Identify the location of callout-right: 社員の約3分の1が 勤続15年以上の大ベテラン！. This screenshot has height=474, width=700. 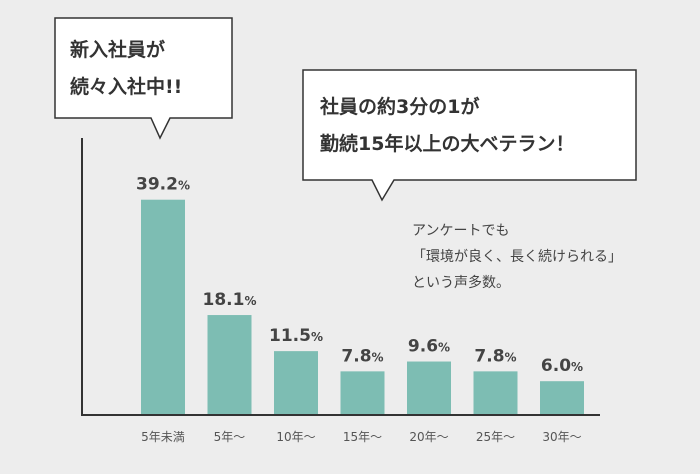
(469, 135).